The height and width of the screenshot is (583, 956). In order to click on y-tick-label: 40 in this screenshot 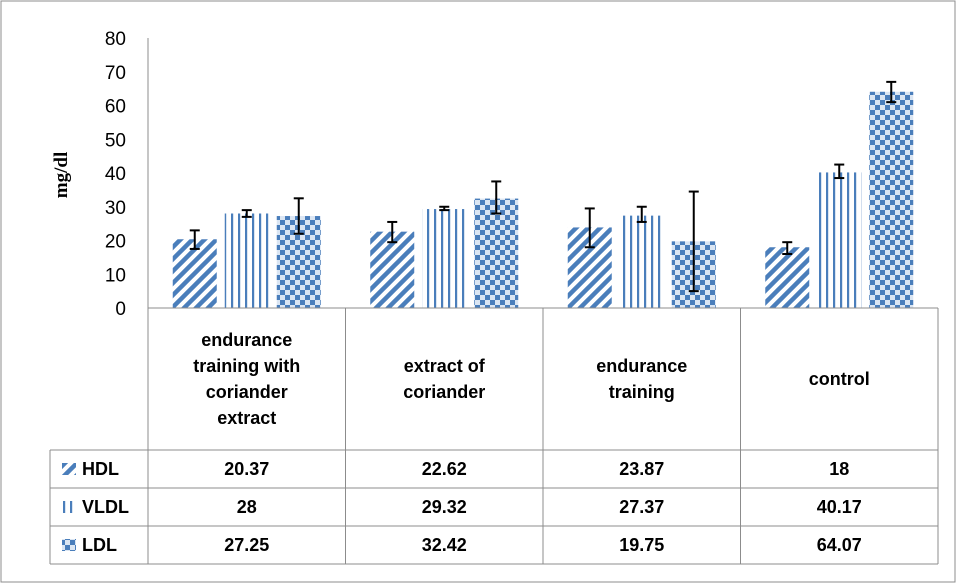, I will do `click(115, 174)`.